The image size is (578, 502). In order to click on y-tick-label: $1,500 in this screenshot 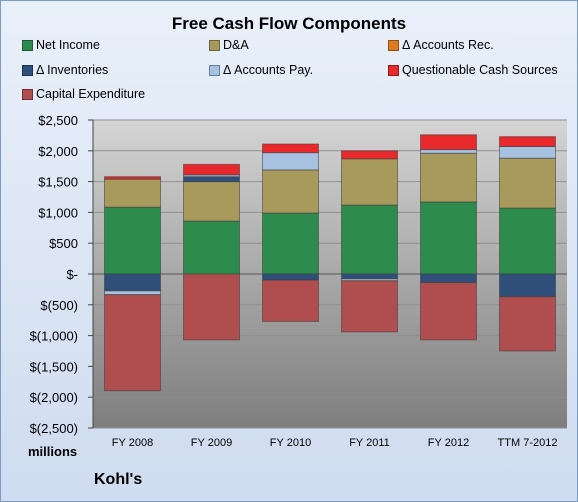, I will do `click(58, 182)`.